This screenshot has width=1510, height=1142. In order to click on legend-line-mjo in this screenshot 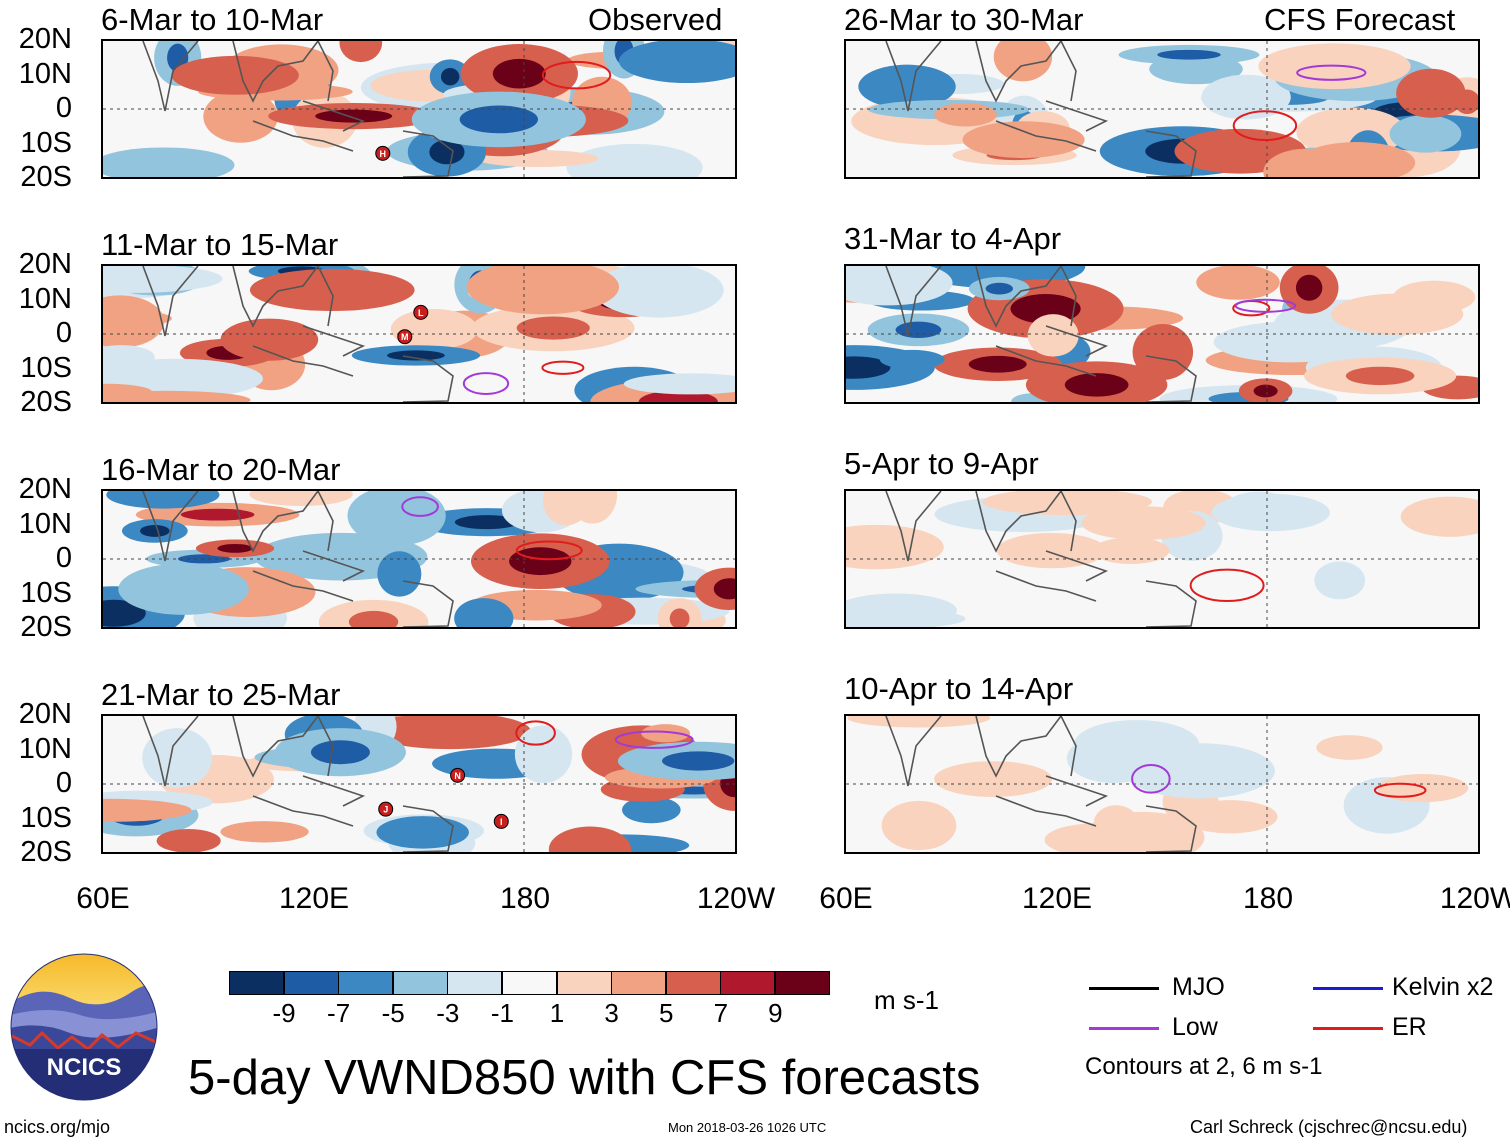, I will do `click(1124, 988)`.